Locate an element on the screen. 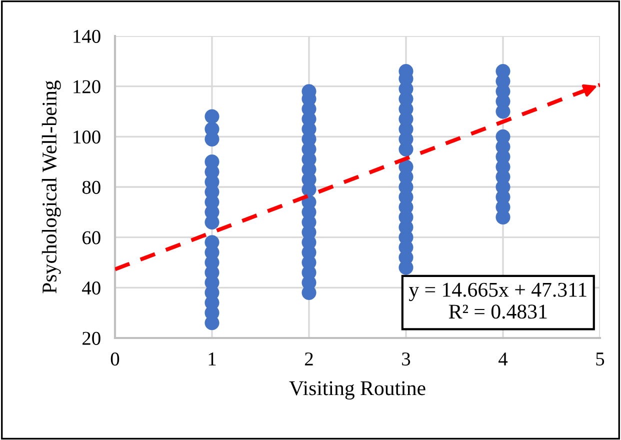  x-tick-label: 5 is located at coordinates (600, 359).